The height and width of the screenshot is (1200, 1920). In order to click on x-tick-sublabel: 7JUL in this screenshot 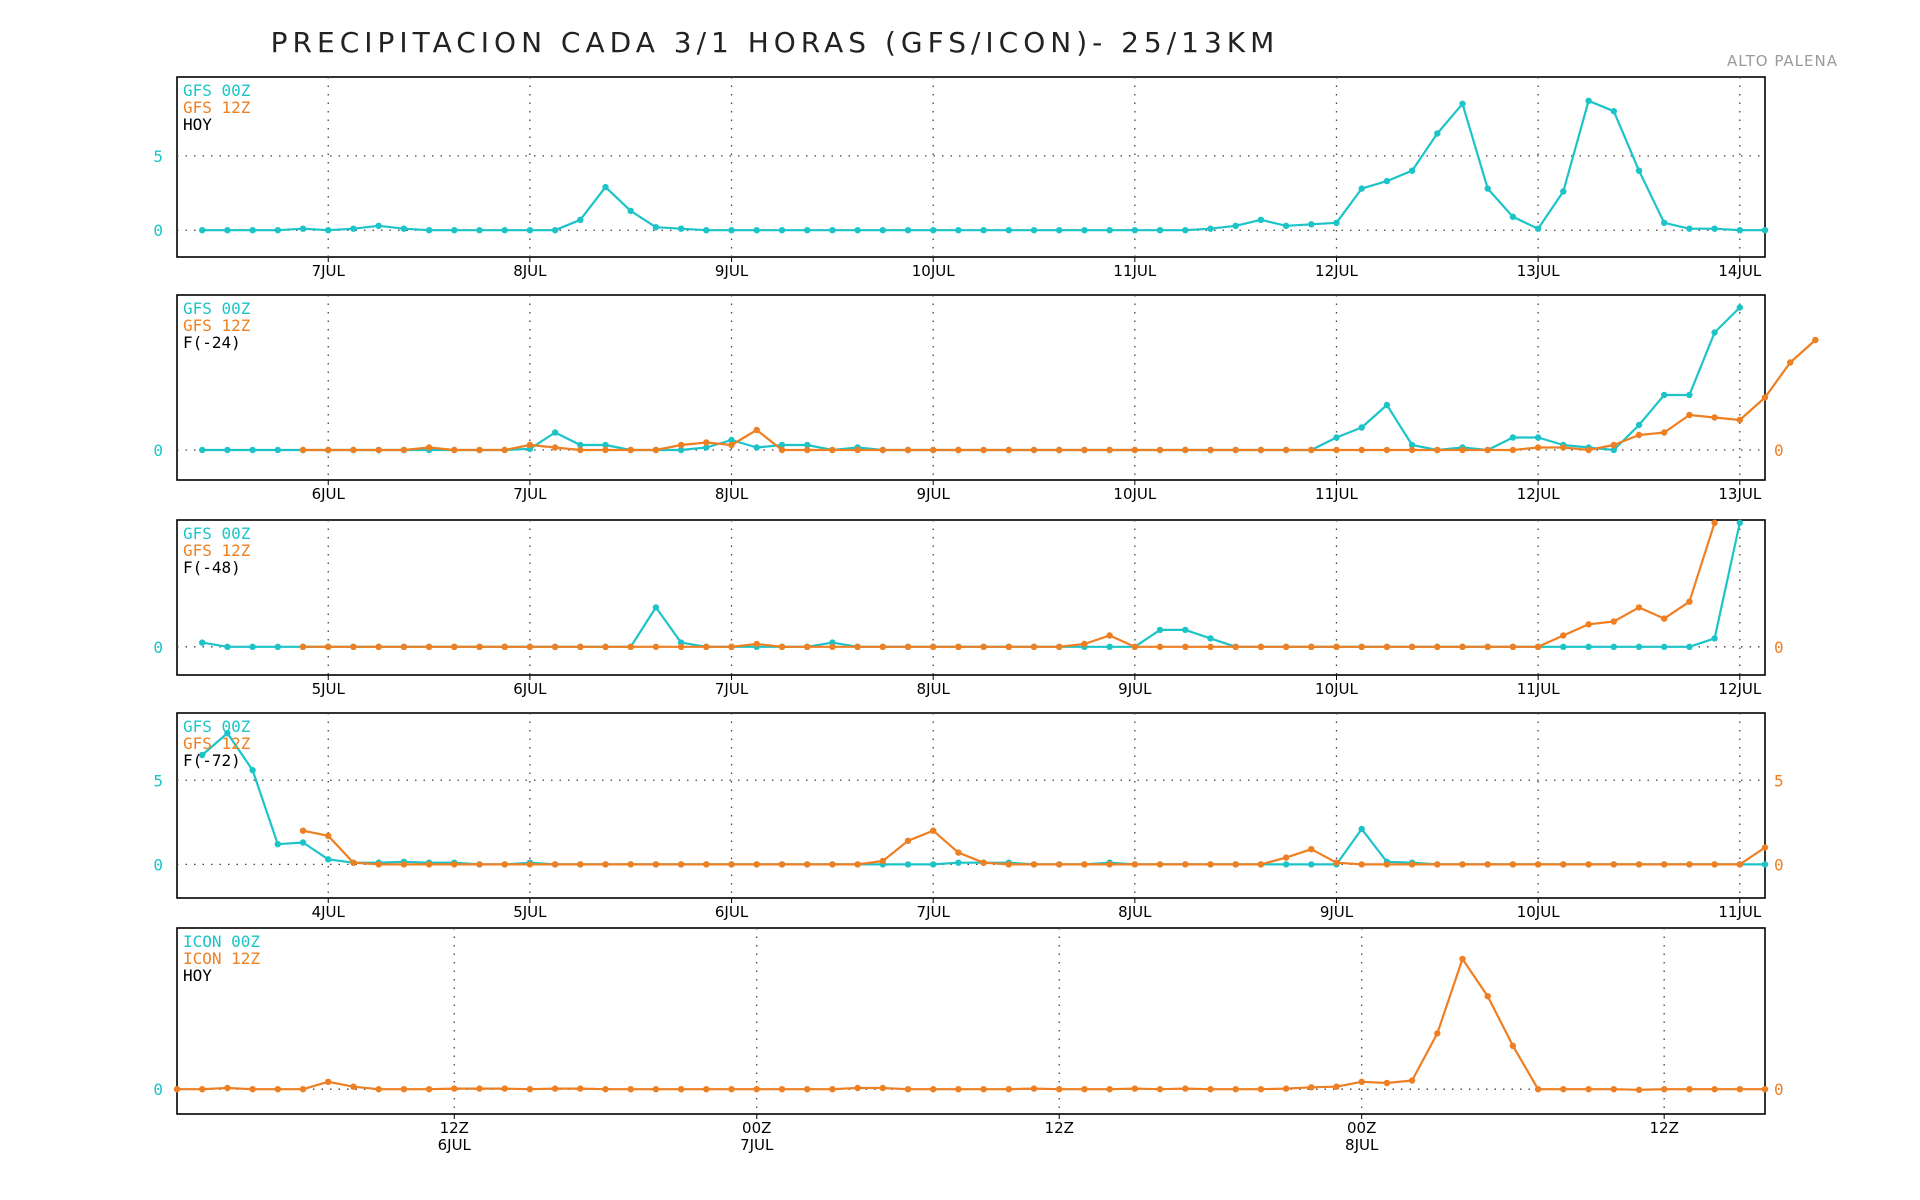, I will do `click(757, 1145)`.